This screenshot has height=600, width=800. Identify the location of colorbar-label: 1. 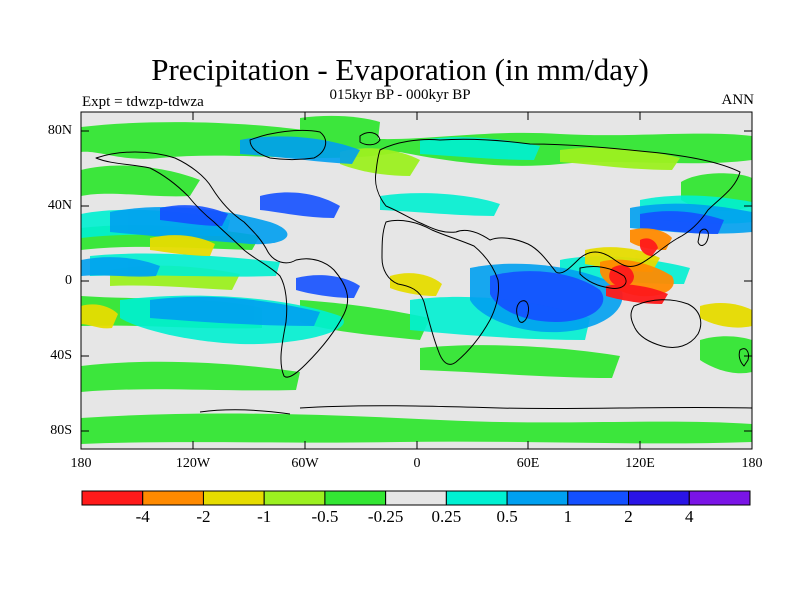
(568, 516).